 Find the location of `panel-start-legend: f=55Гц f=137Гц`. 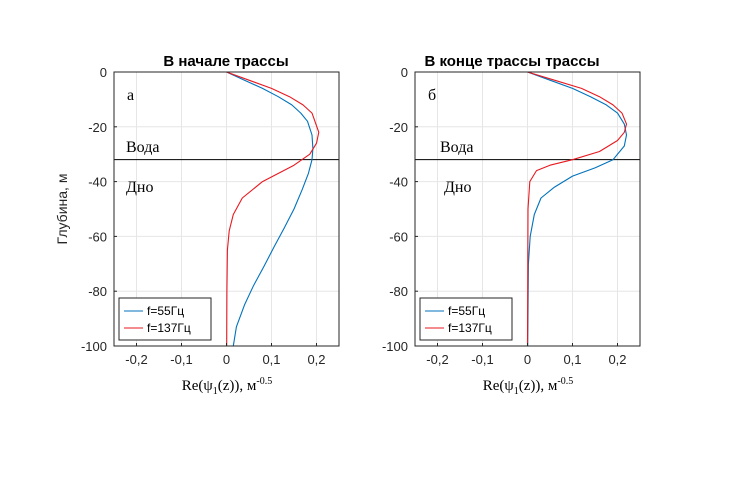

panel-start-legend: f=55Гц f=137Гц is located at coordinates (165, 319).